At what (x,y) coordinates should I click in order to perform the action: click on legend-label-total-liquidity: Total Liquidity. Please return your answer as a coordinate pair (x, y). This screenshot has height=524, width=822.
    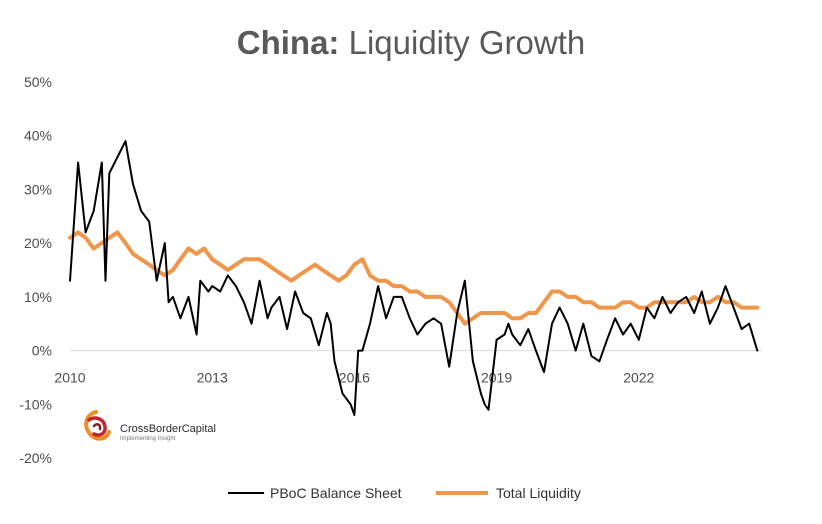
    Looking at the image, I should click on (538, 493).